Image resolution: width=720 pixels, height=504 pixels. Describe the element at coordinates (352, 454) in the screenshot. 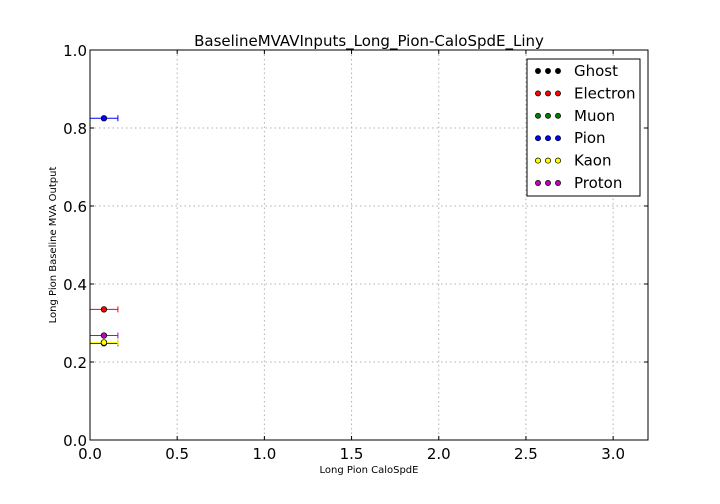

I see `x-tick-label: 1.5` at that location.